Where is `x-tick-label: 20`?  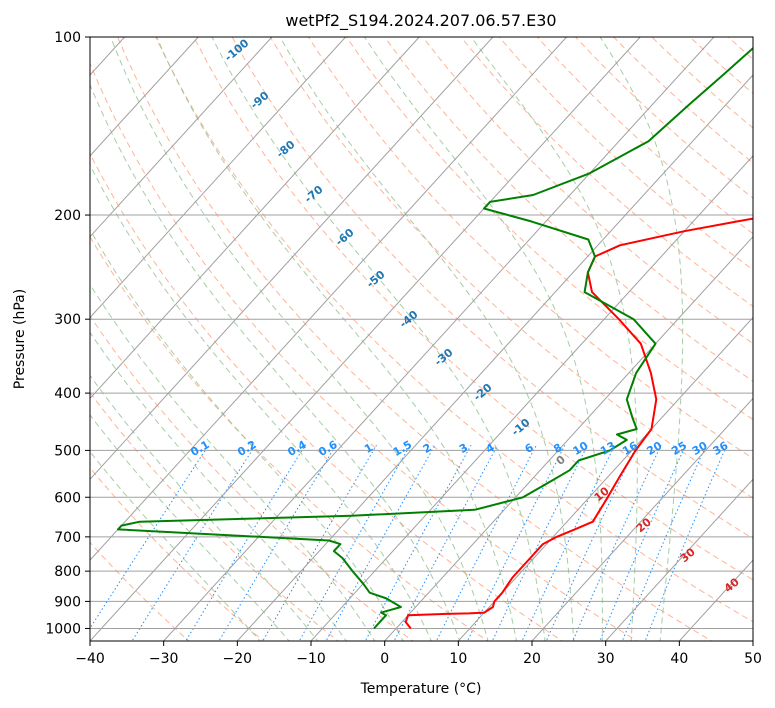
x-tick-label: 20 is located at coordinates (532, 659).